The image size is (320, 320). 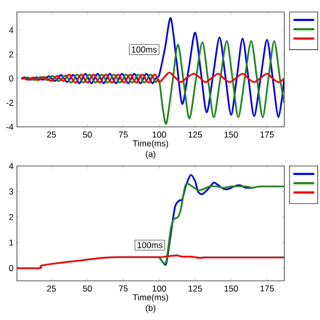 What do you see at coordinates (10, 127) in the screenshot?
I see `y-tick-label: -4` at bounding box center [10, 127].